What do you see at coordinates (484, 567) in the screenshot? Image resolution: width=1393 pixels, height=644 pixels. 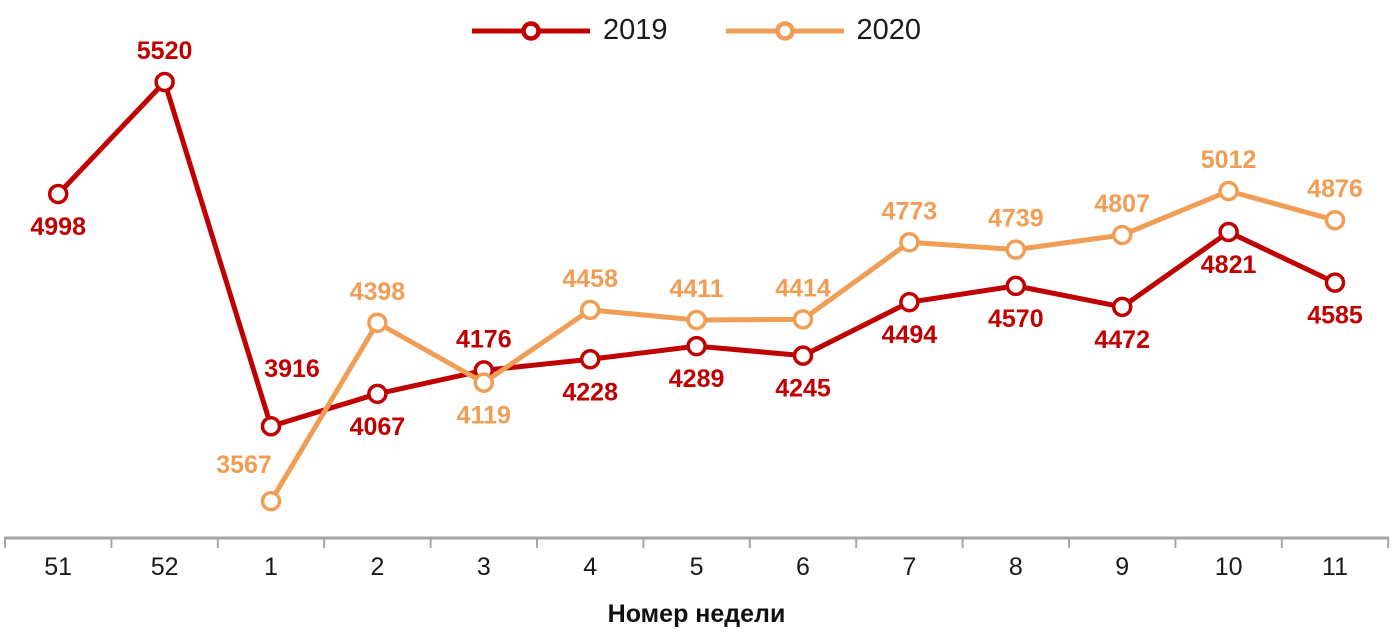 I see `x-tick-label: 3` at bounding box center [484, 567].